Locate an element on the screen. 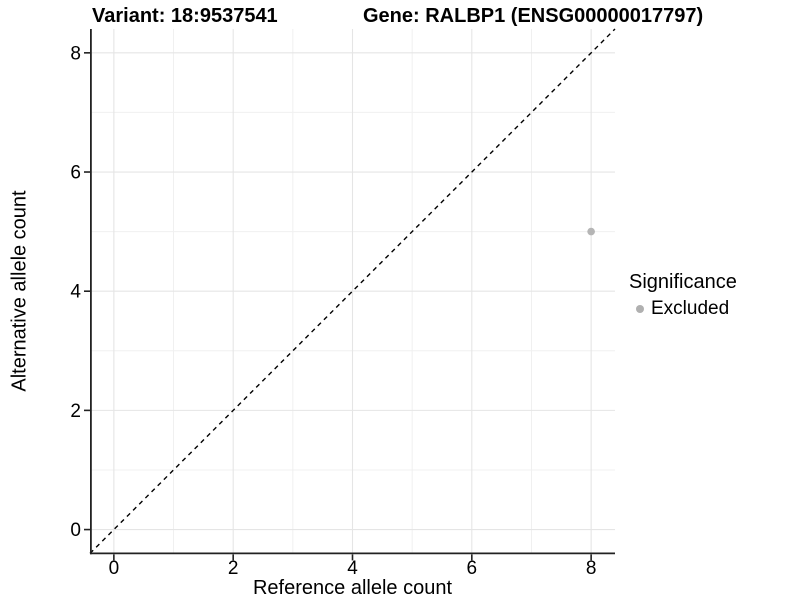 Image resolution: width=800 pixels, height=600 pixels. y-tick-label: 2 is located at coordinates (75, 411).